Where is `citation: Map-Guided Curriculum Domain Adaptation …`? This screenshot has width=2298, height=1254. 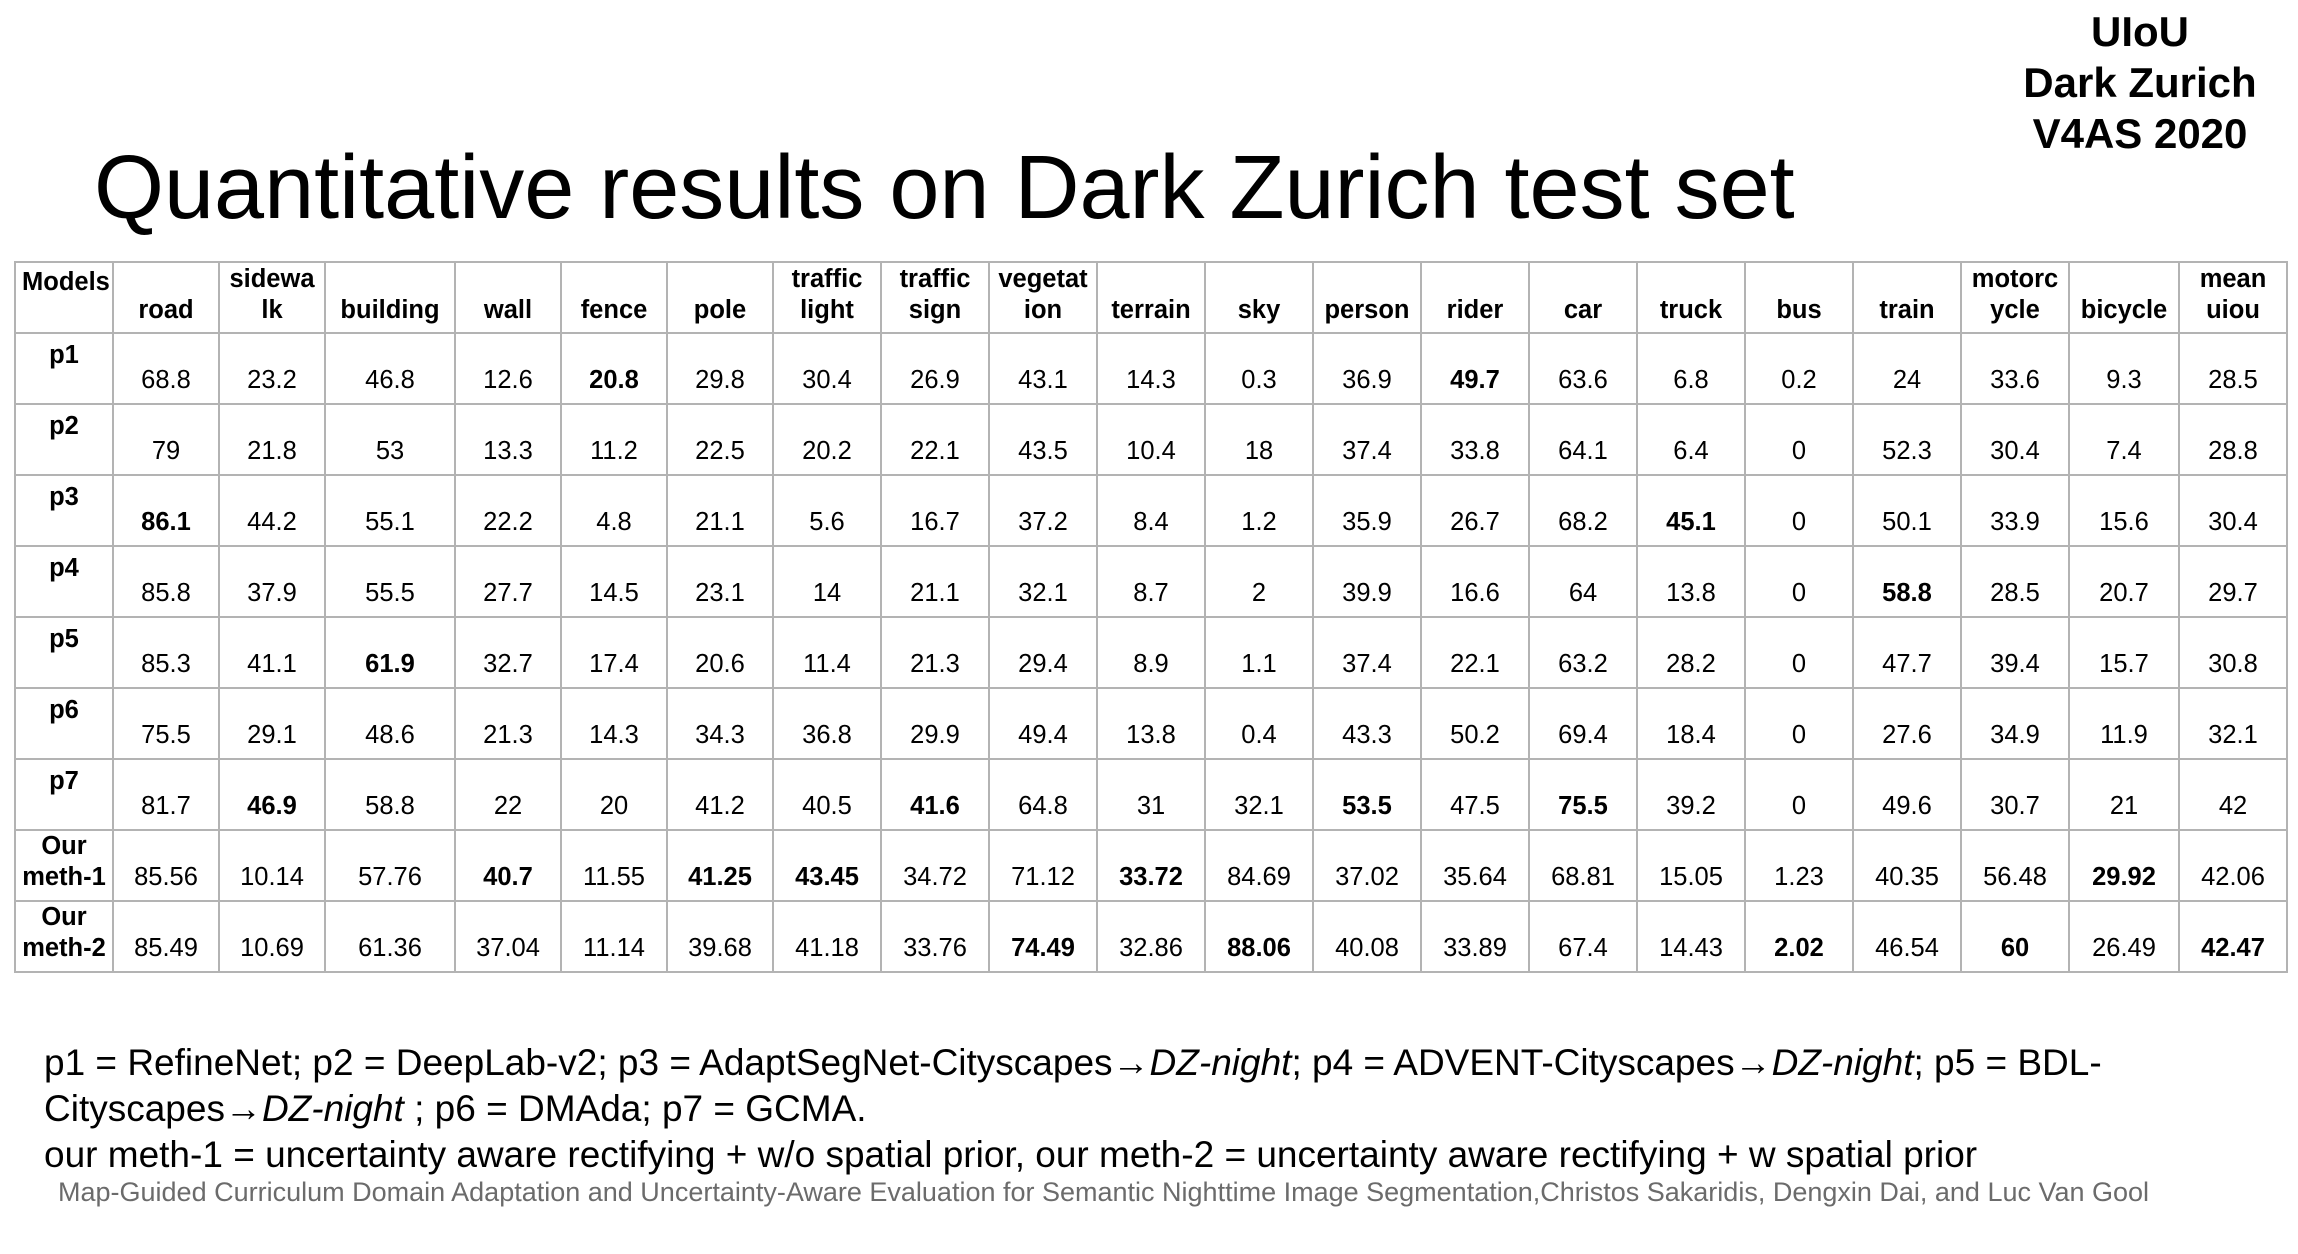
citation: Map-Guided Curriculum Domain Adaptation … is located at coordinates (1104, 1192).